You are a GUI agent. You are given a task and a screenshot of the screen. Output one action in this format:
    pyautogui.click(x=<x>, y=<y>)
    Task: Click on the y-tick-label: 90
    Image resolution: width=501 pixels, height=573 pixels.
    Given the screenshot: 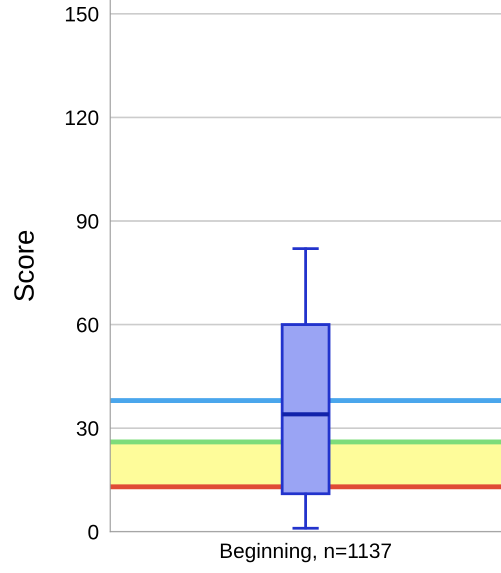 What is the action you would take?
    pyautogui.click(x=87, y=221)
    